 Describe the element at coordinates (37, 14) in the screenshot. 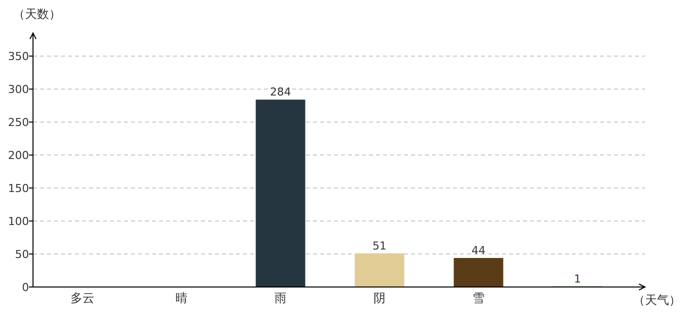

I see `y-axis-title: （天数）` at that location.